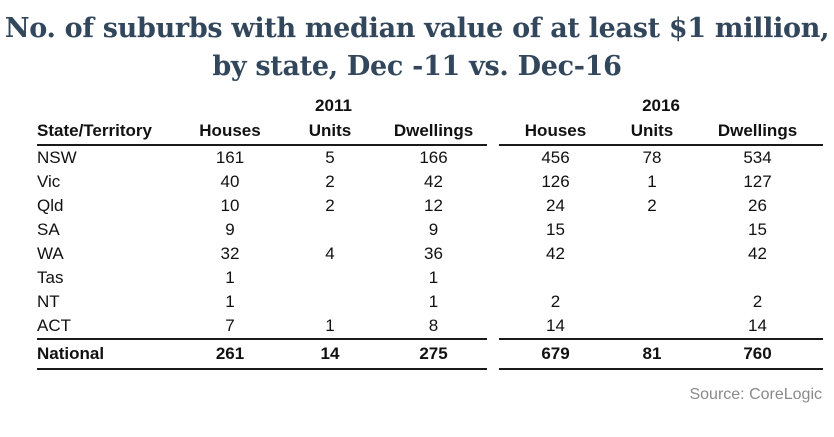 The width and height of the screenshot is (834, 437). I want to click on row-label: ACT, so click(54, 325).